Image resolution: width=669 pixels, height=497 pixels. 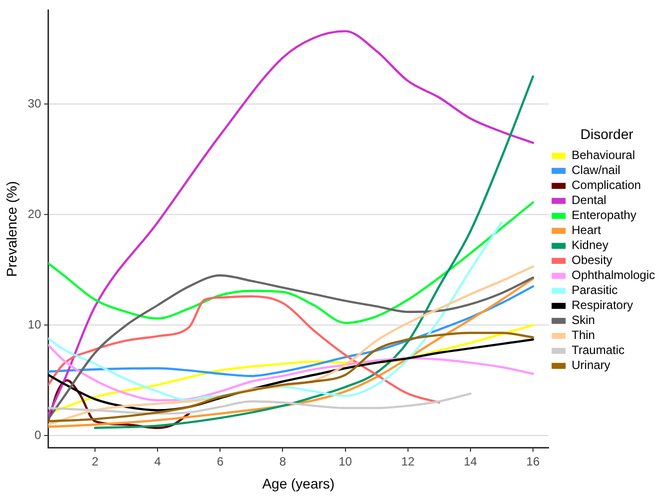 I want to click on legend-label: Claw/nail, so click(x=596, y=170).